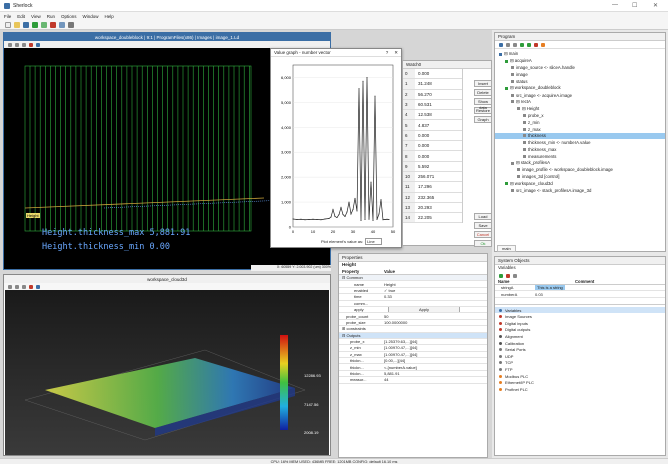 The height and width of the screenshot is (464, 668). I want to click on system-object-item: Serial Ports, so click(580, 349).